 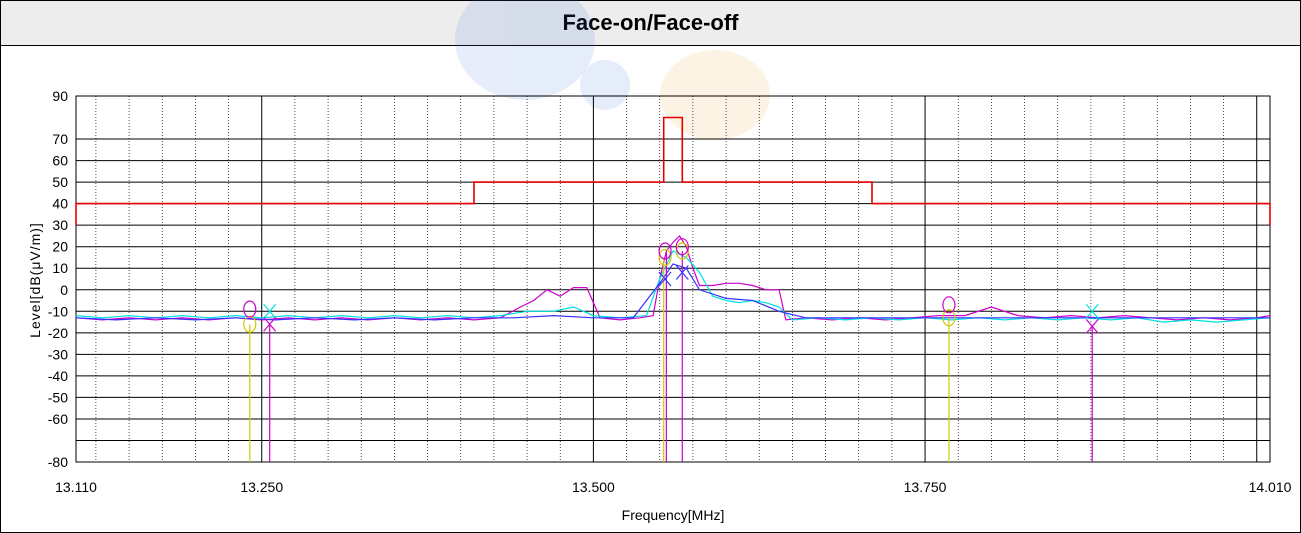 What do you see at coordinates (58, 354) in the screenshot?
I see `y-tick-label: -30` at bounding box center [58, 354].